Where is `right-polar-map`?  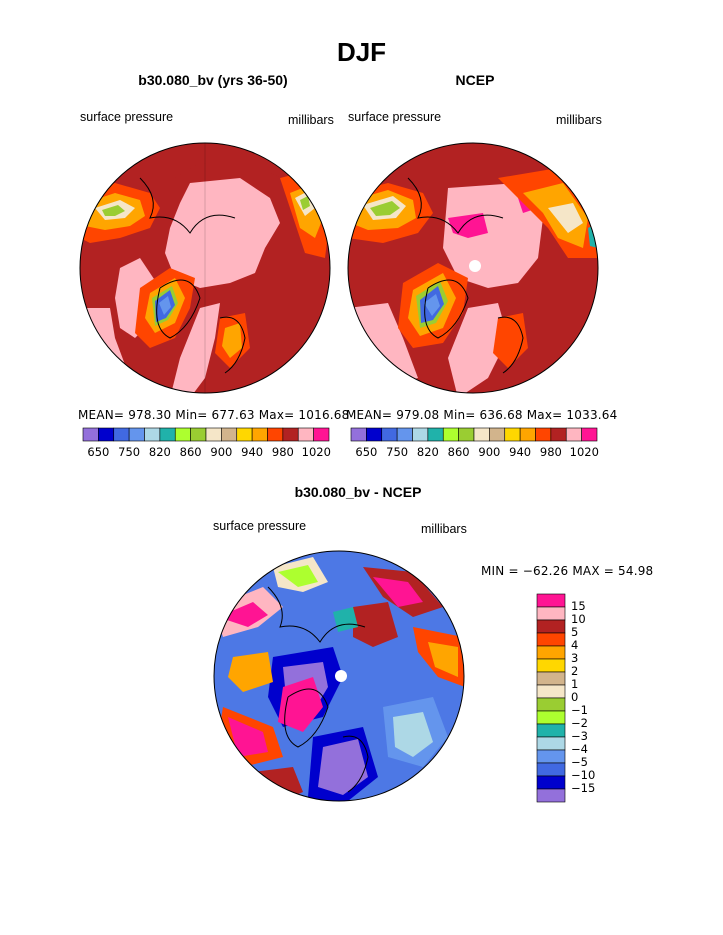 right-polar-map is located at coordinates (473, 268).